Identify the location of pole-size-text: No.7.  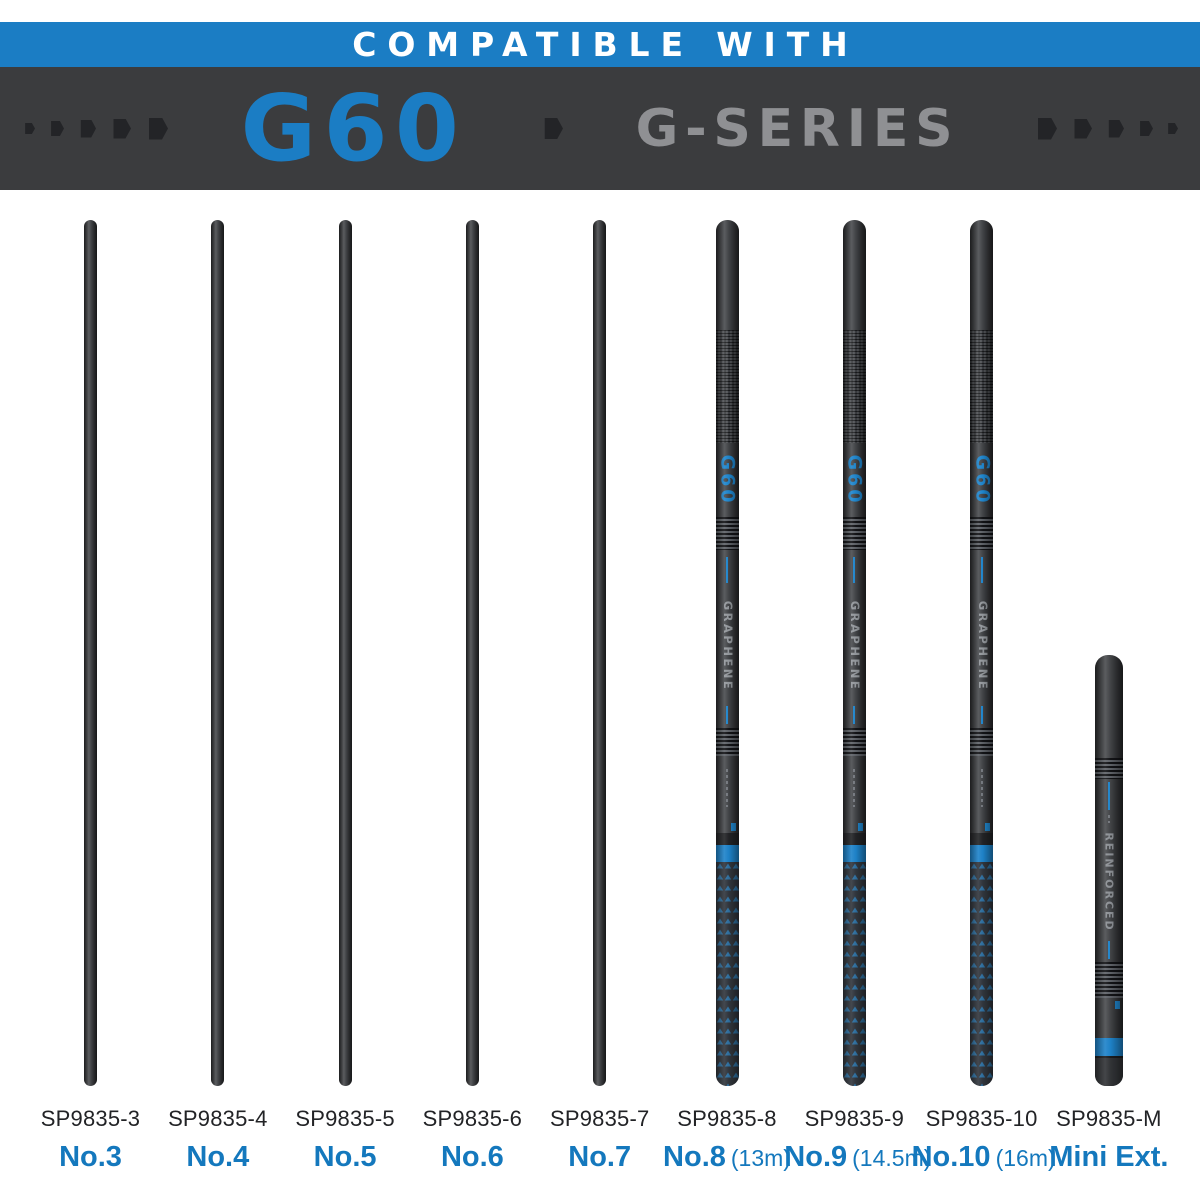
(600, 1157).